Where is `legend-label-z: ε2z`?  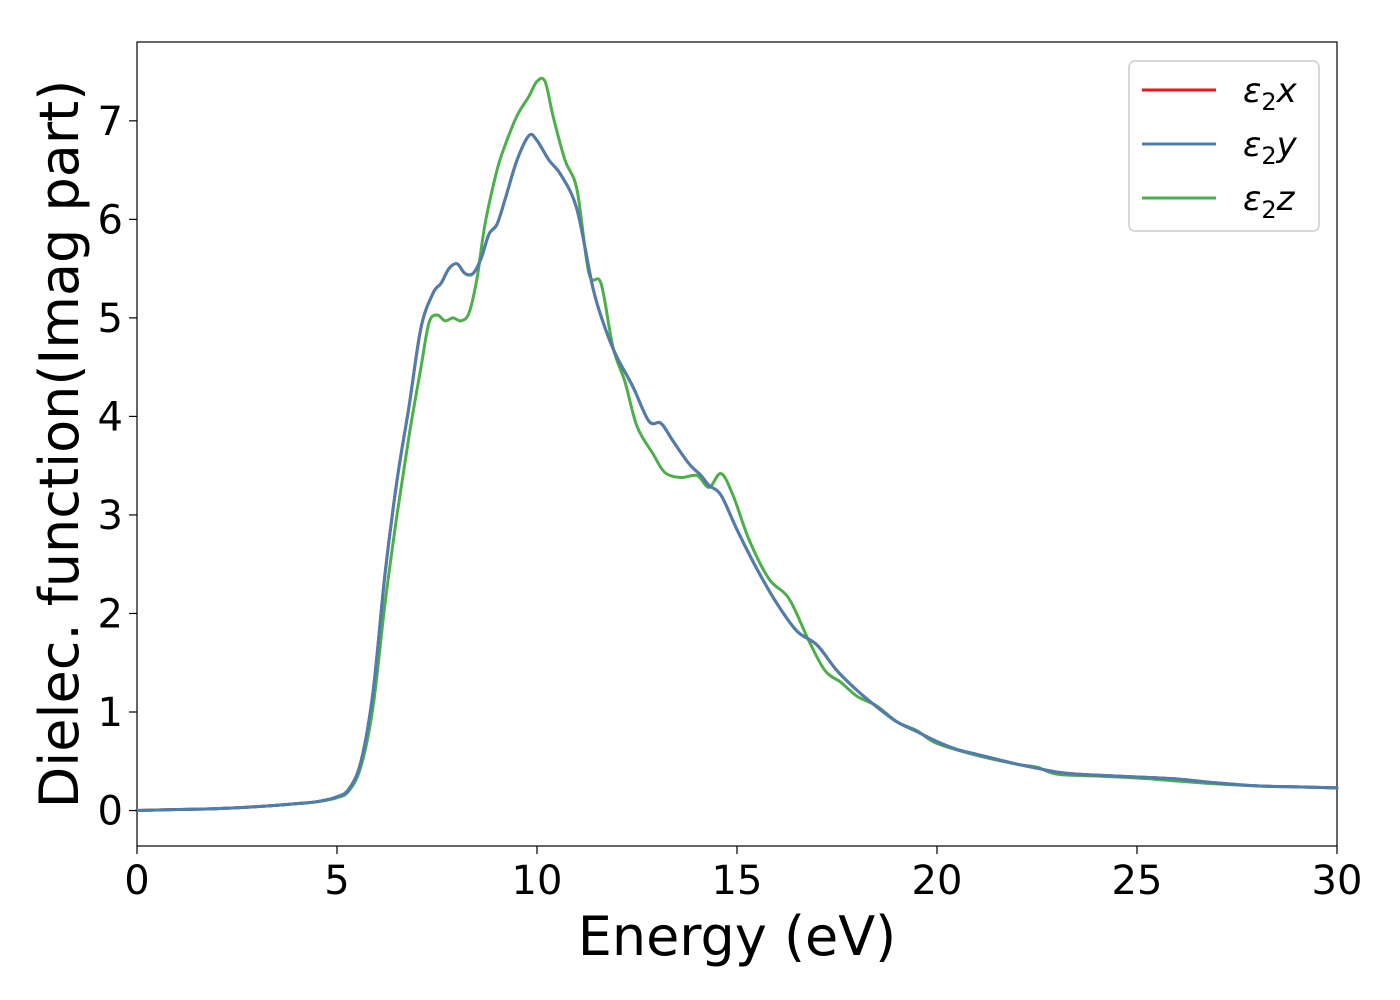
legend-label-z: ε2z is located at coordinates (1269, 201).